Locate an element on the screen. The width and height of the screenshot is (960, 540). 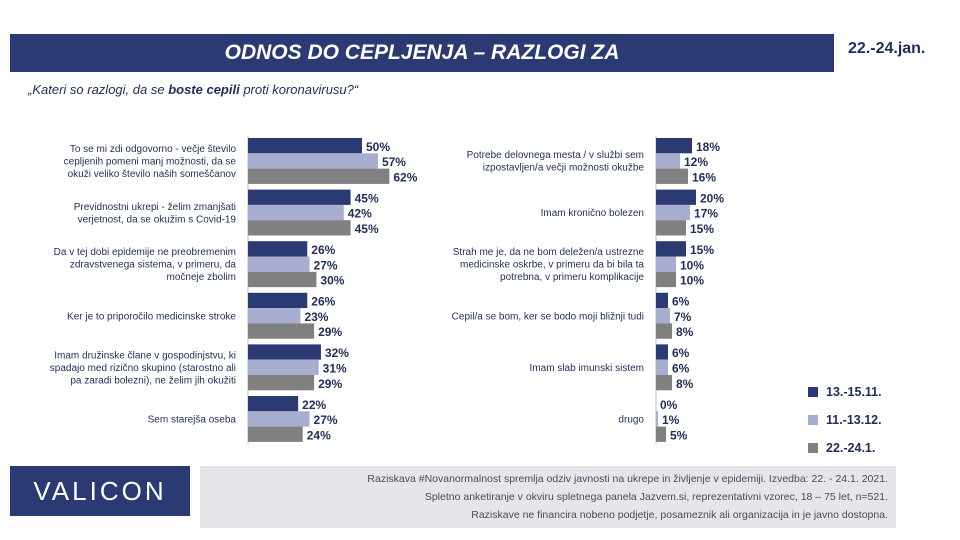
legend-item-series-1: 13.-15.11. is located at coordinates (845, 392).